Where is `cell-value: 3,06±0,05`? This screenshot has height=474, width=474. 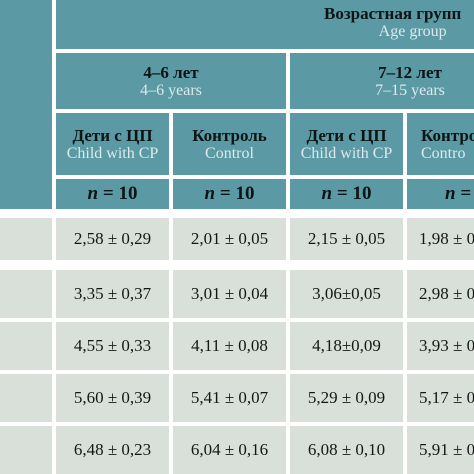 cell-value: 3,06±0,05 is located at coordinates (346, 293).